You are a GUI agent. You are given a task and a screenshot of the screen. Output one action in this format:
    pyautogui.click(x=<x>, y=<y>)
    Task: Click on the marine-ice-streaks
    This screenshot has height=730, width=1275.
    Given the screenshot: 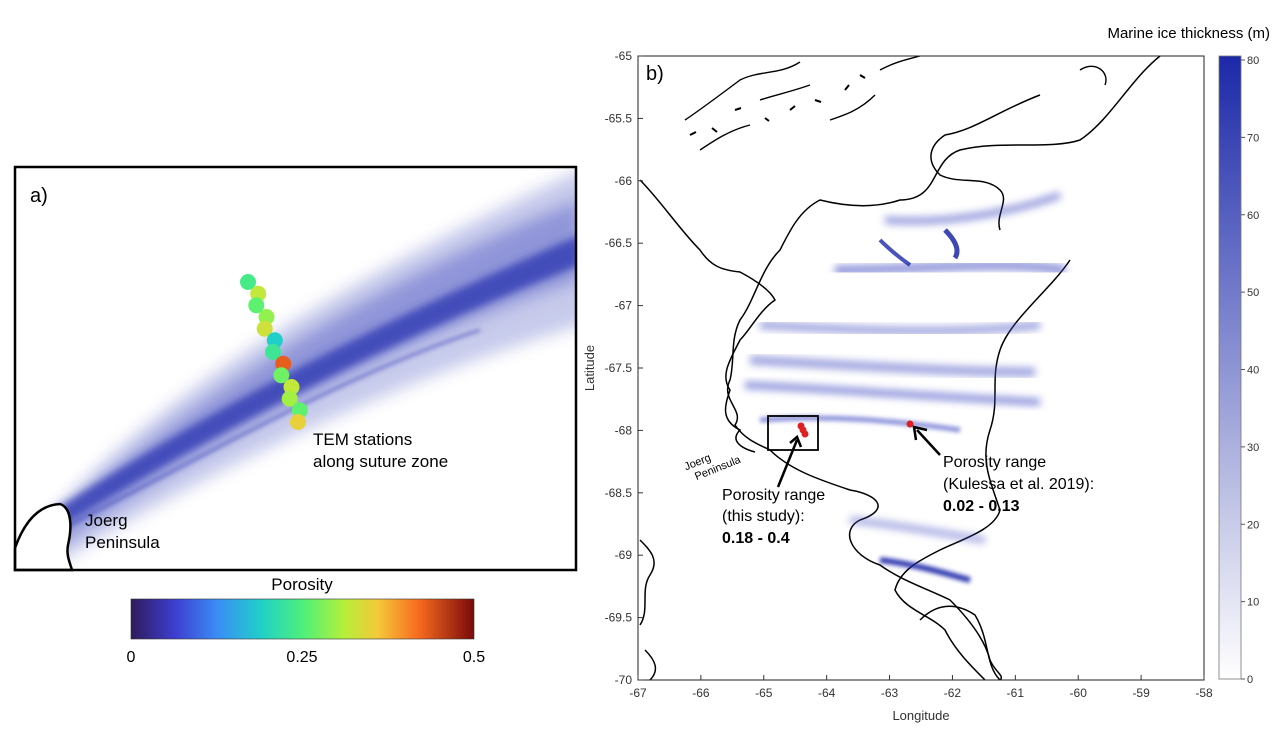 What is the action you would take?
    pyautogui.click(x=905, y=387)
    